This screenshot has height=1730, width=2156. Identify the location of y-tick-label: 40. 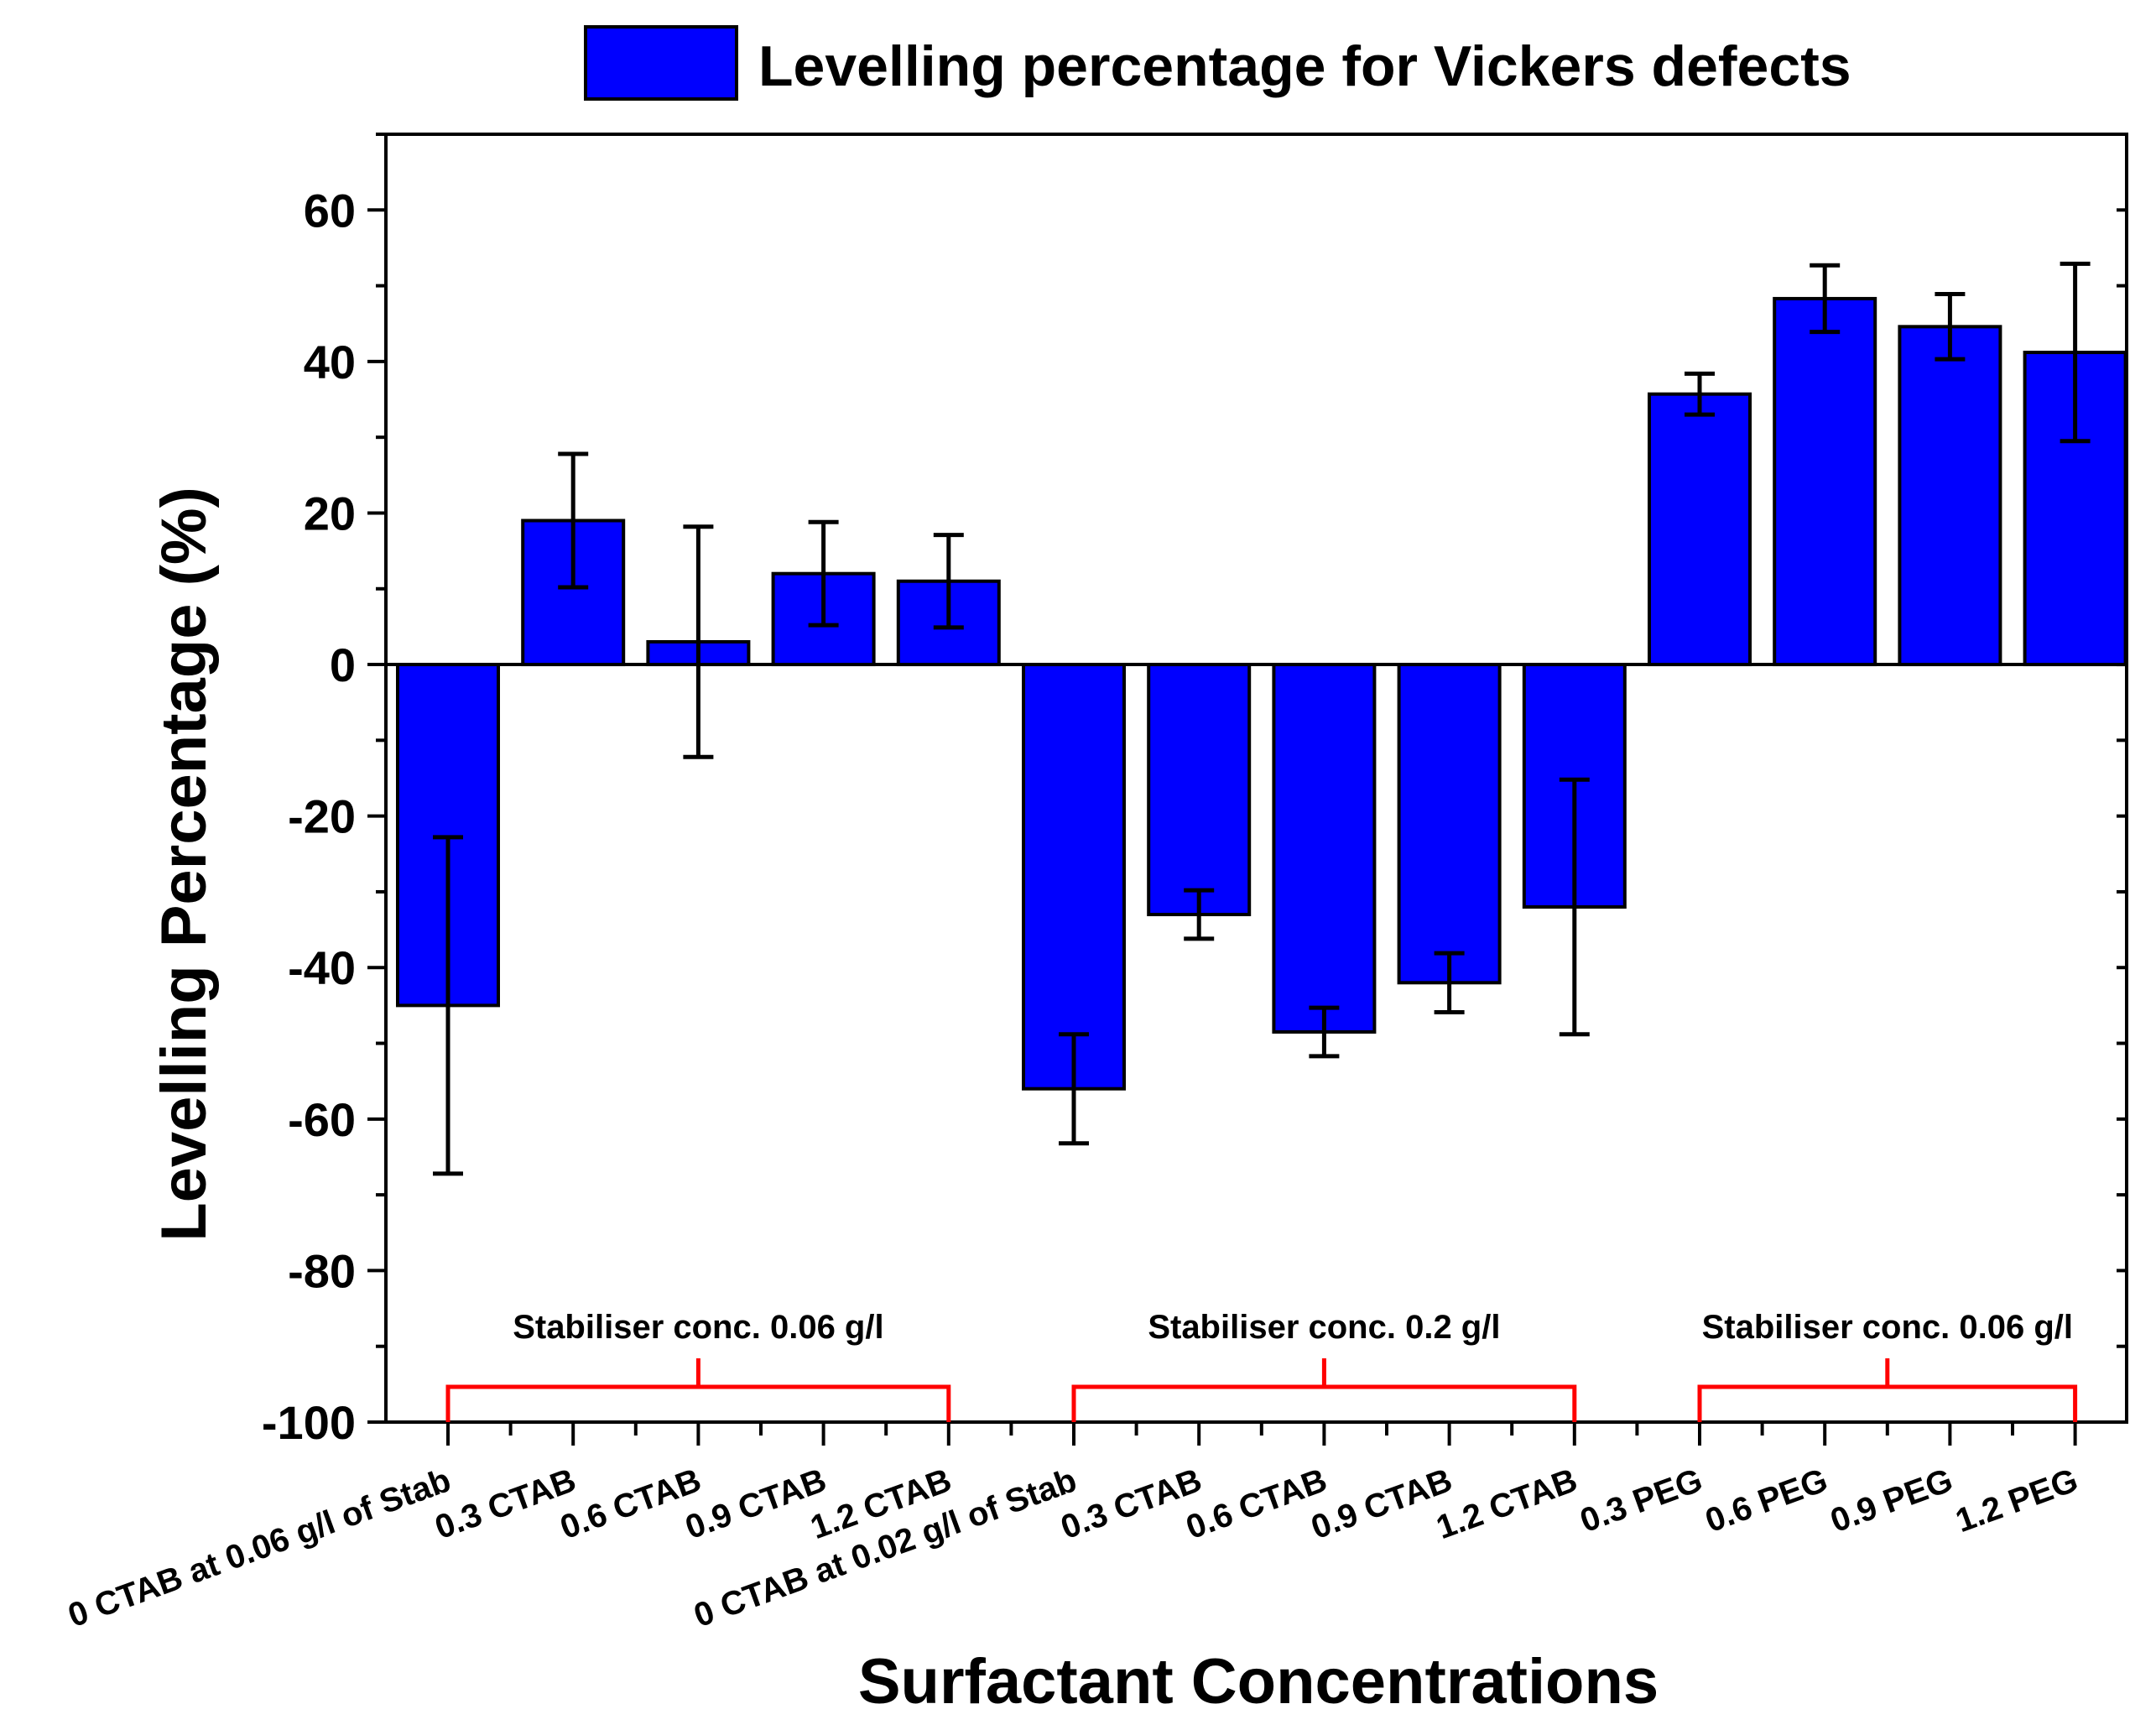
(330, 362).